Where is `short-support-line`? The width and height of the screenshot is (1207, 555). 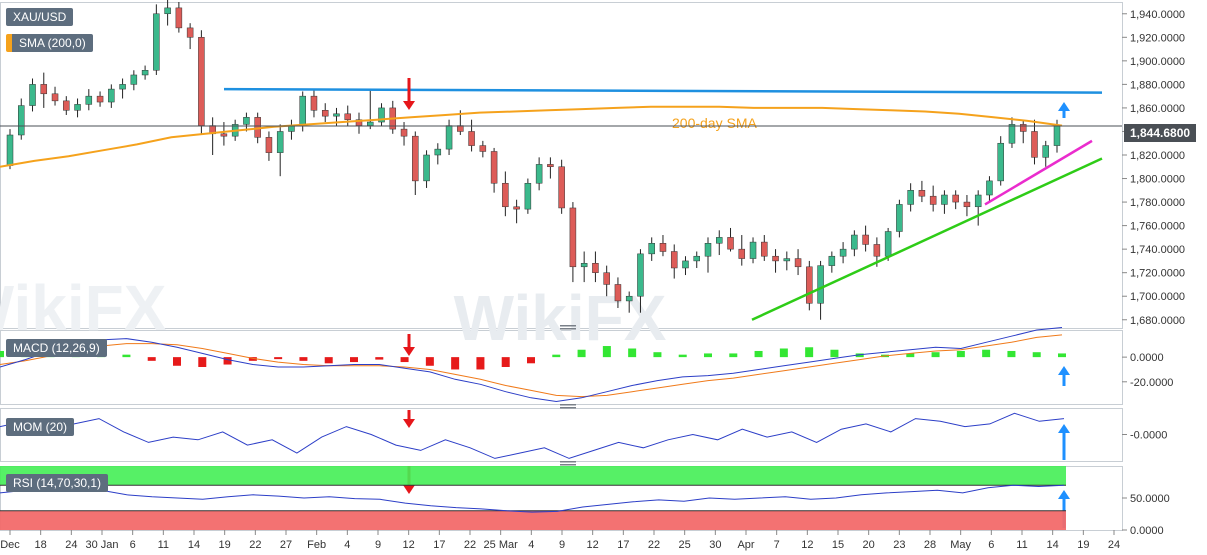
short-support-line is located at coordinates (1038, 172).